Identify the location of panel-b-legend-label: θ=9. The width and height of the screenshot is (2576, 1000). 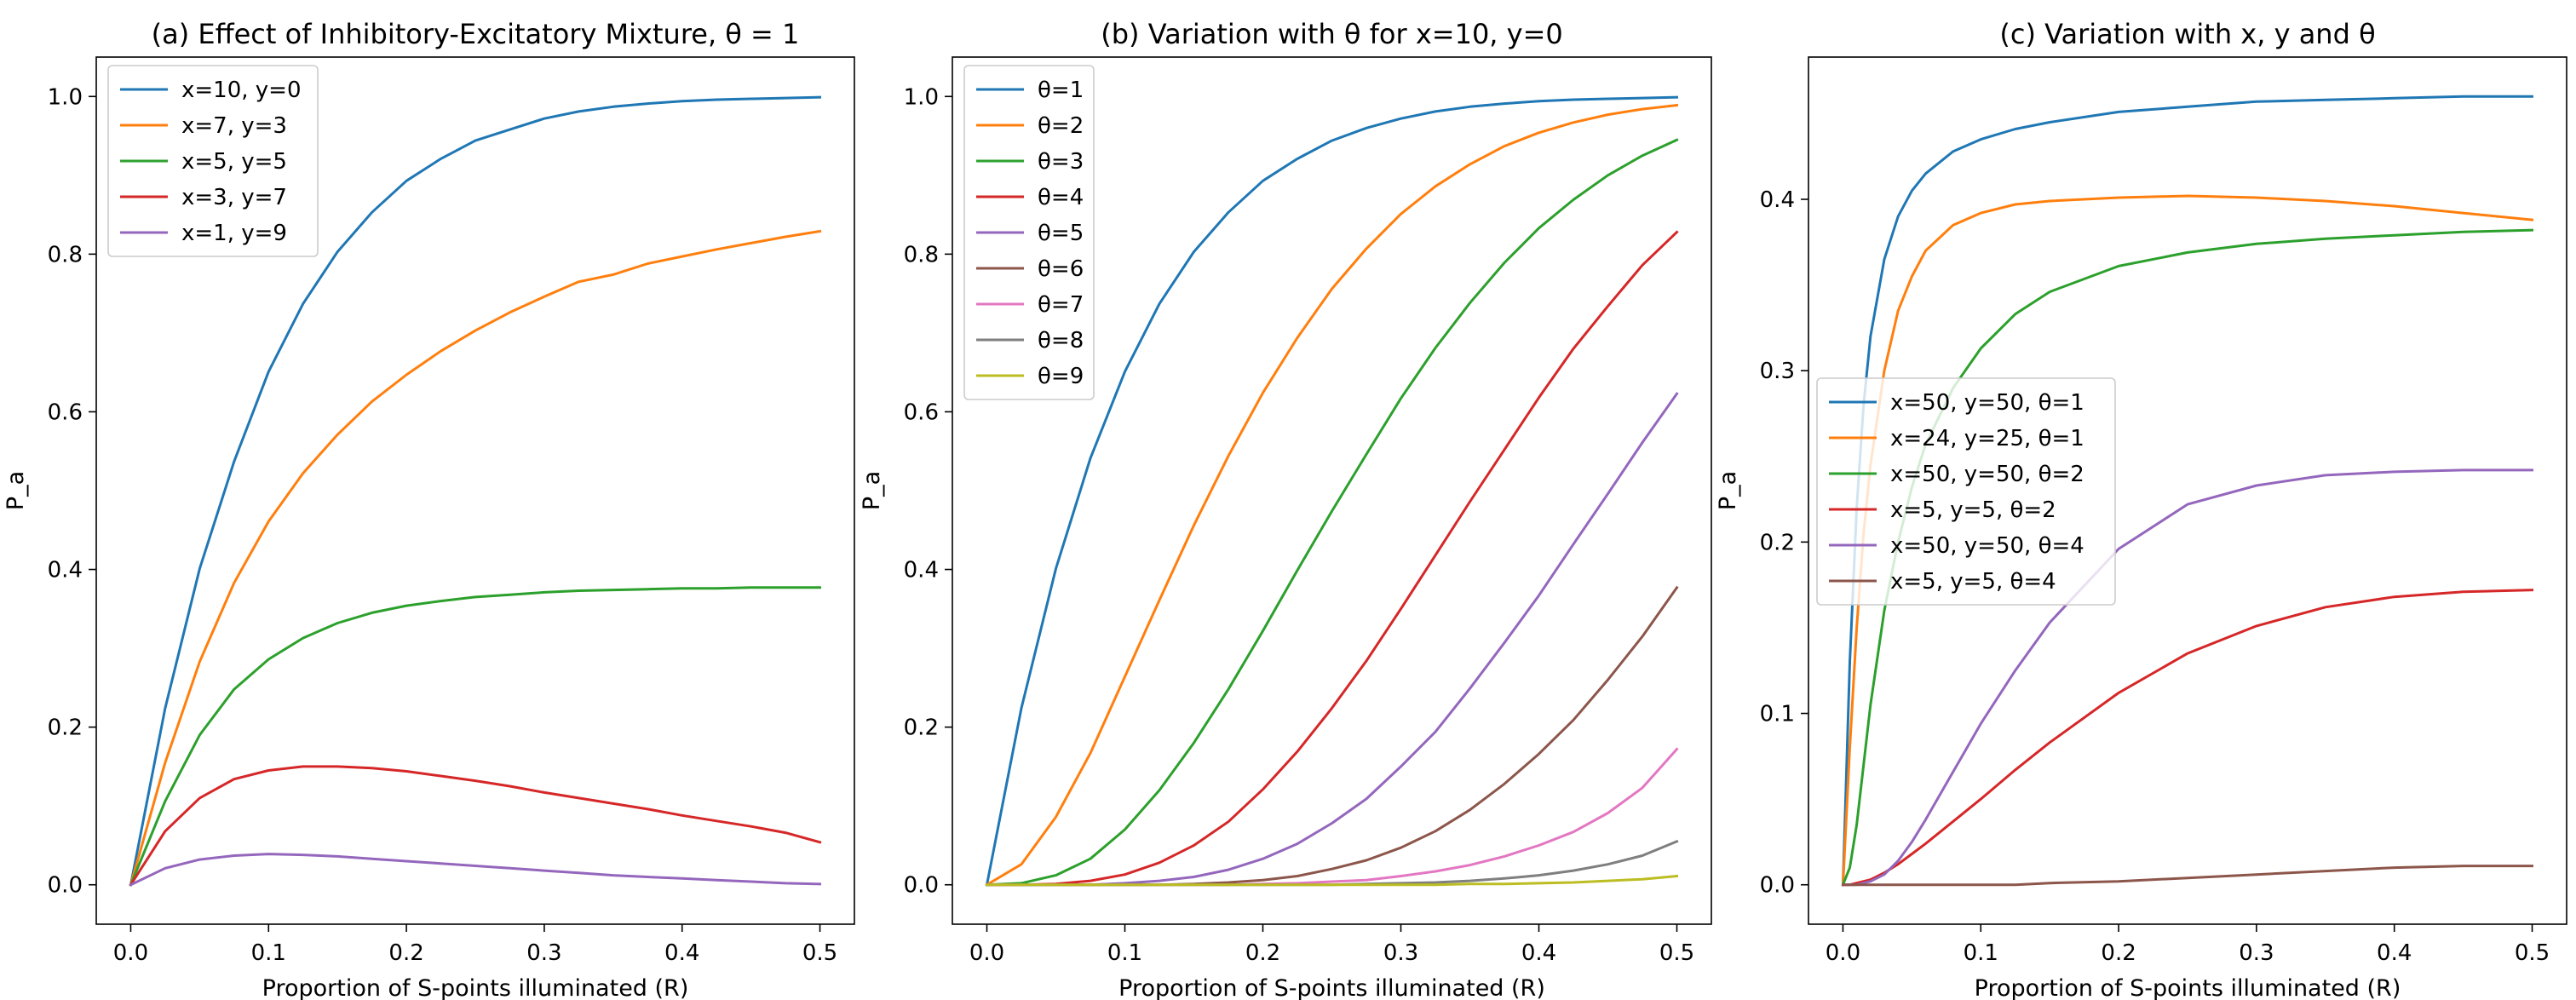
(1061, 376).